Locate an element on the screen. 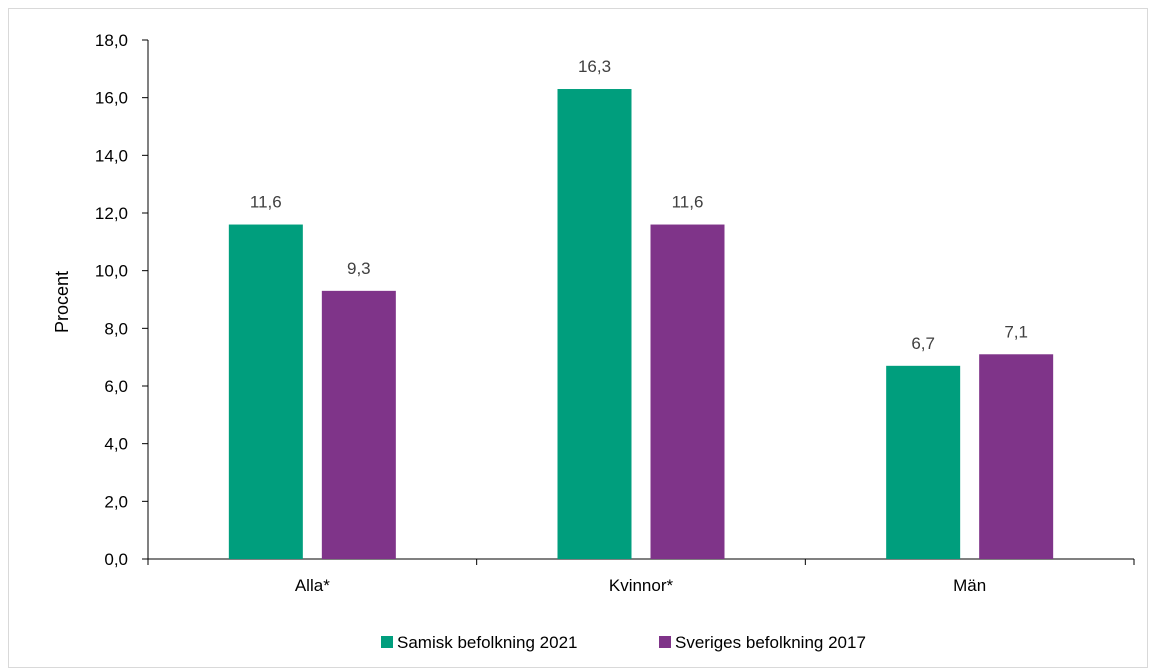  x-tick-label: Alla* is located at coordinates (312, 585).